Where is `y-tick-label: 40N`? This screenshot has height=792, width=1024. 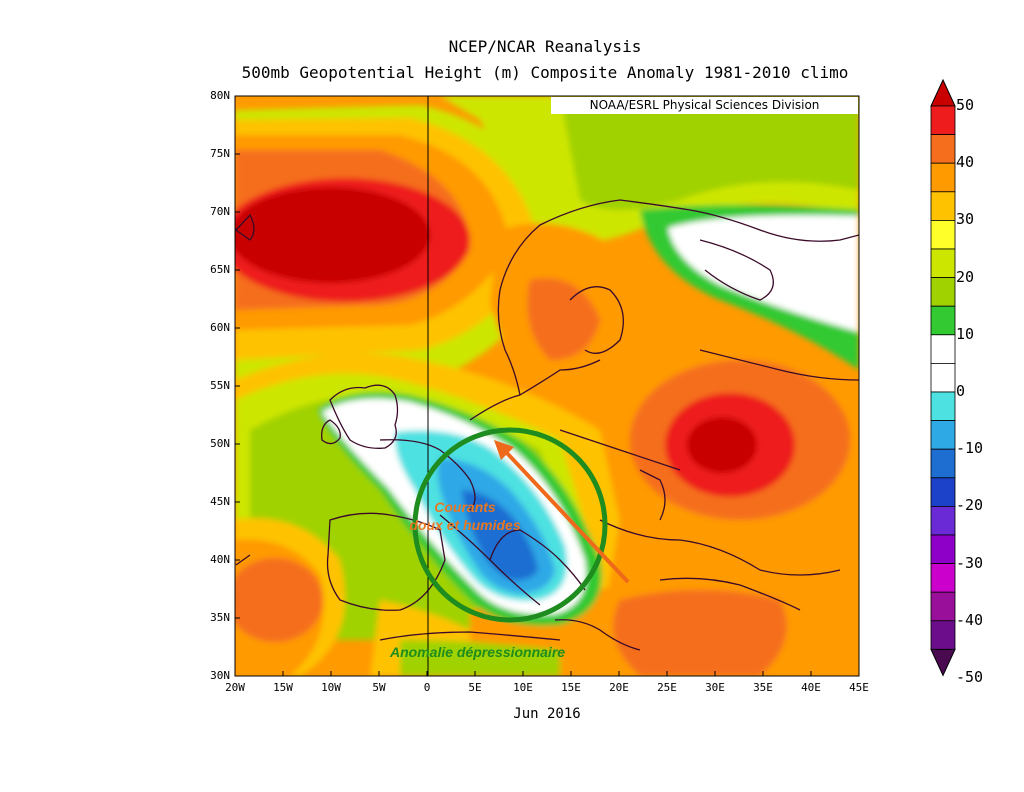 y-tick-label: 40N is located at coordinates (220, 559).